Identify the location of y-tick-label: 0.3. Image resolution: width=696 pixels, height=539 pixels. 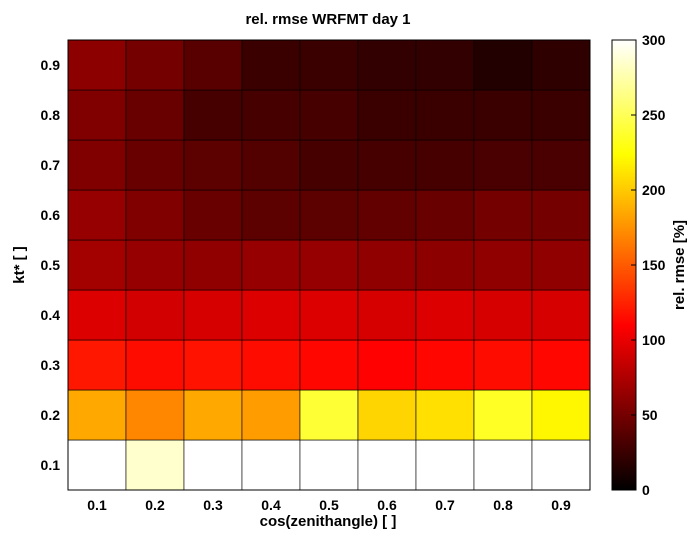
(51, 365).